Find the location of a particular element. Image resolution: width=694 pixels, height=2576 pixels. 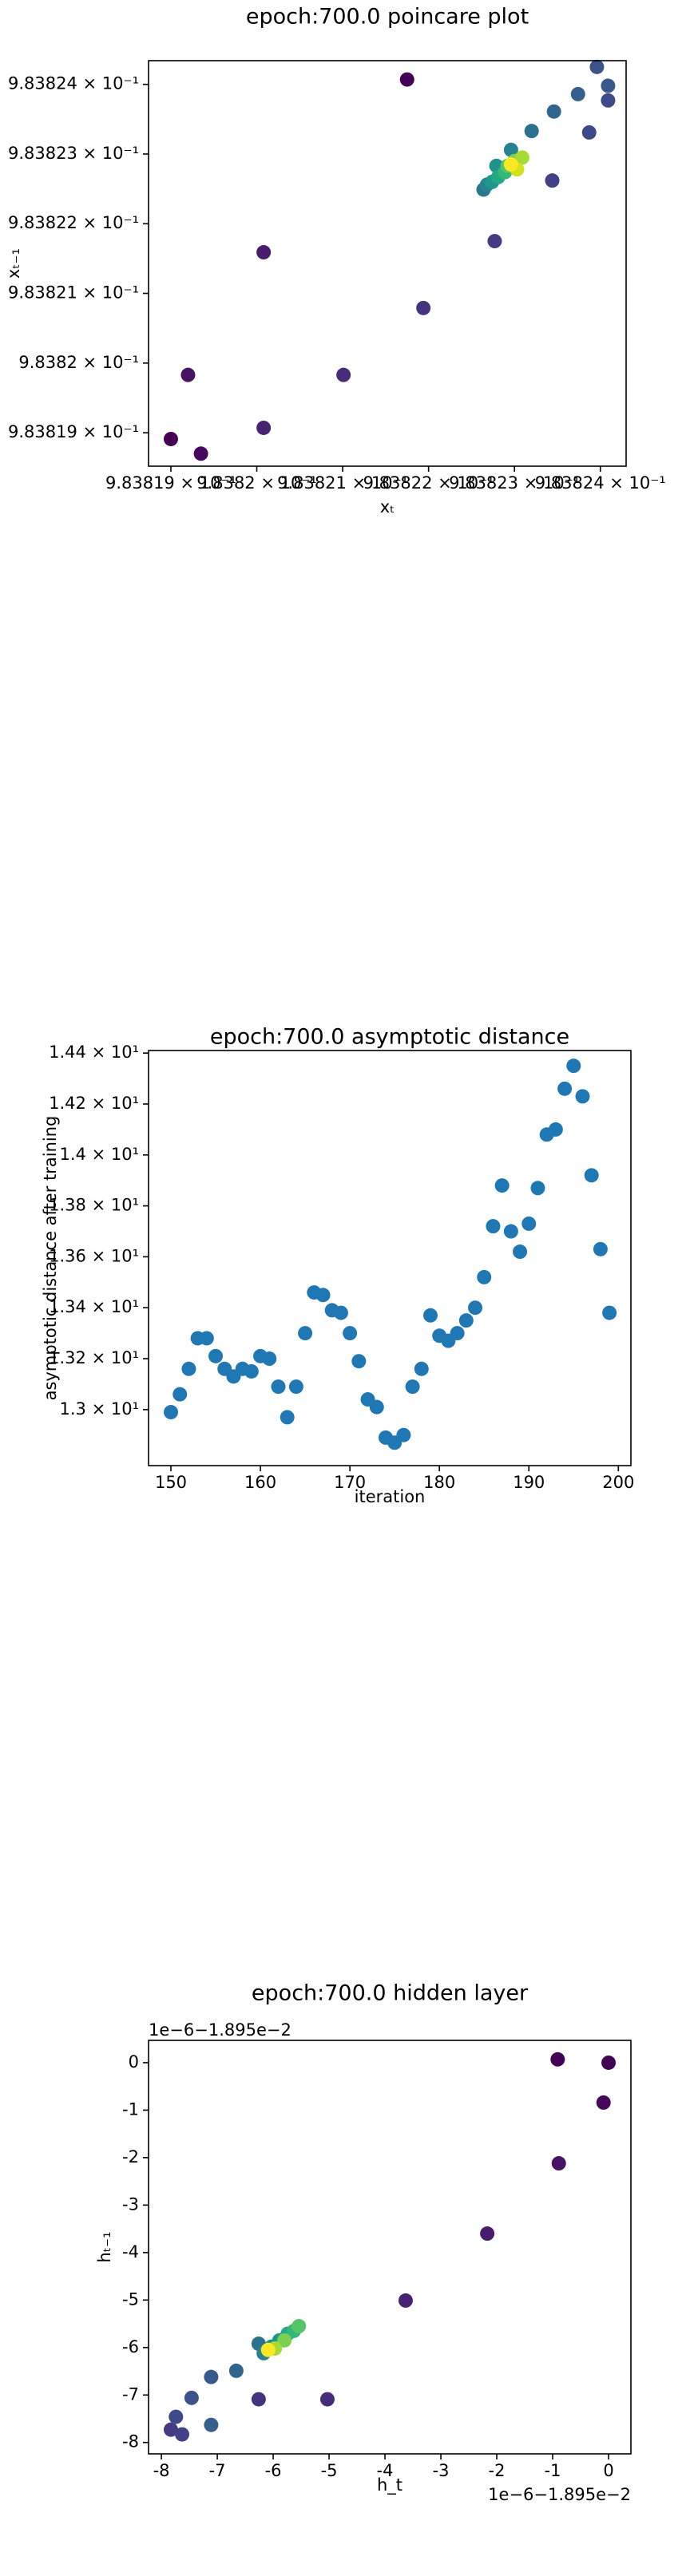

y-tick-label: 1.36 × 10¹ is located at coordinates (94, 1255).